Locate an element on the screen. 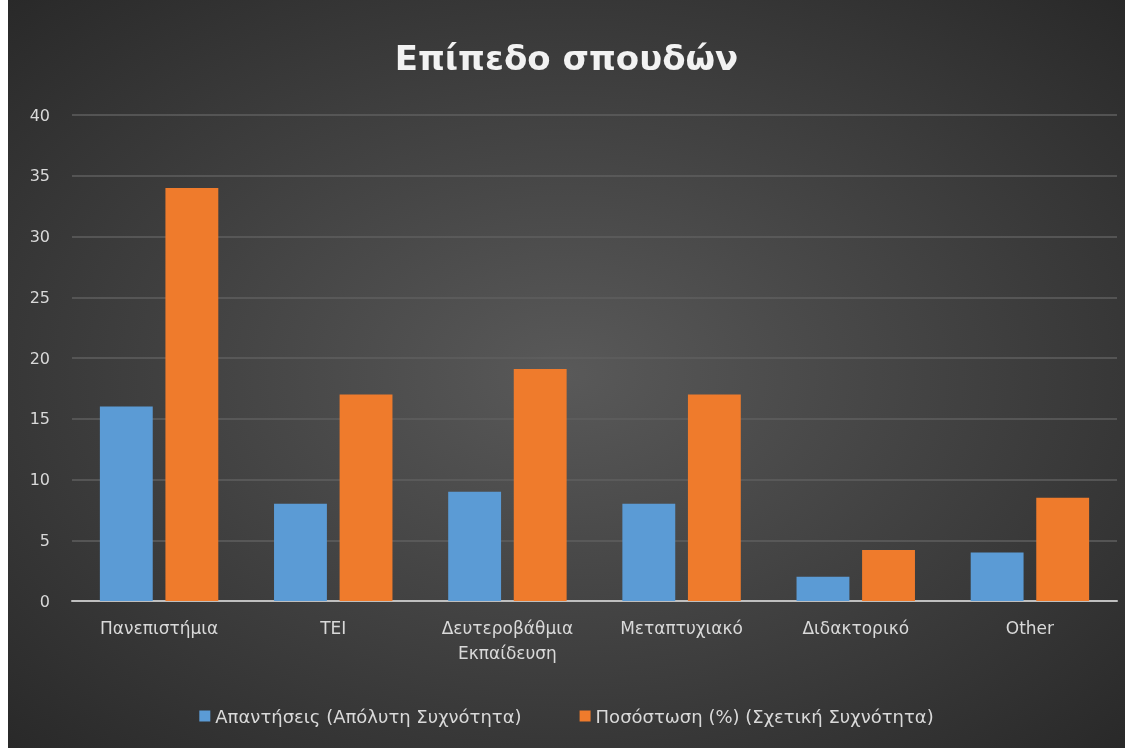  y-tick-label: 5 is located at coordinates (44, 540).